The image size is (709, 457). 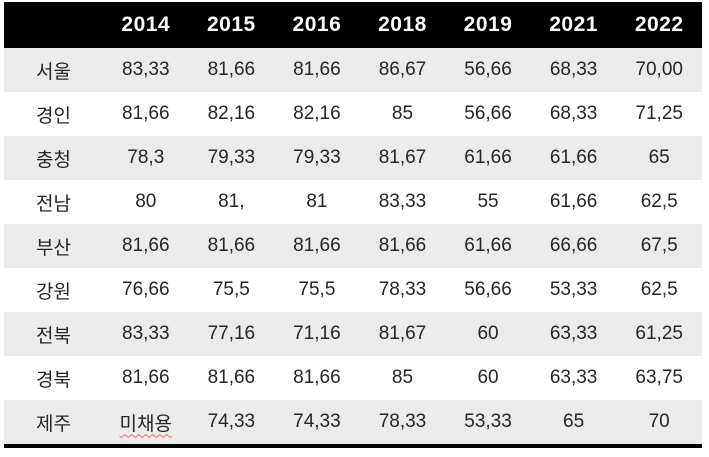 I want to click on header-year-2014: 2014, so click(x=146, y=25).